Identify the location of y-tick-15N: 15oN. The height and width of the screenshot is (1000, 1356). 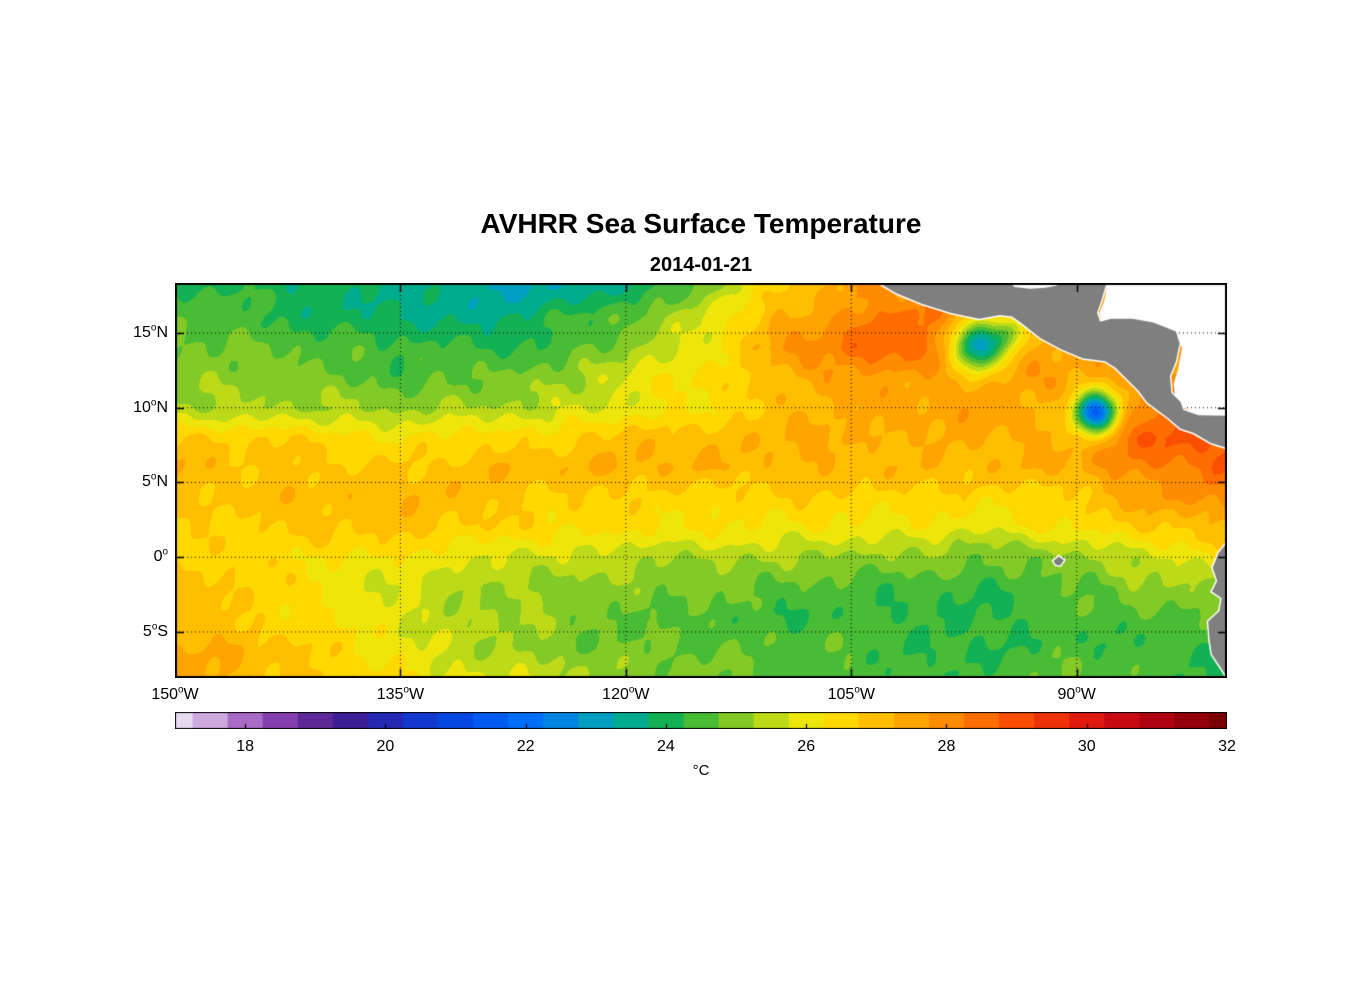
(150, 331).